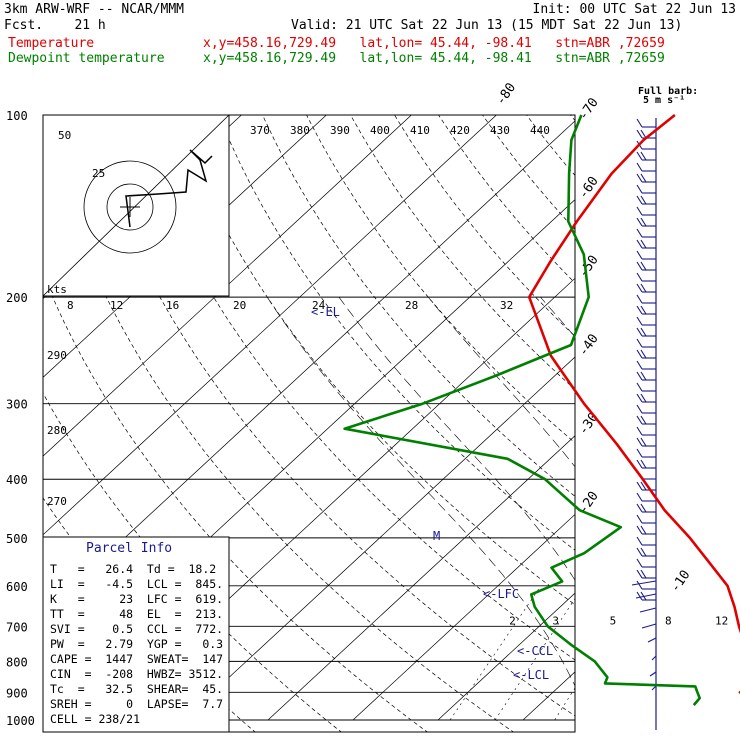 This screenshot has width=740, height=740. I want to click on parcel-info-row: TT = 48 EL = 213., so click(136, 614).